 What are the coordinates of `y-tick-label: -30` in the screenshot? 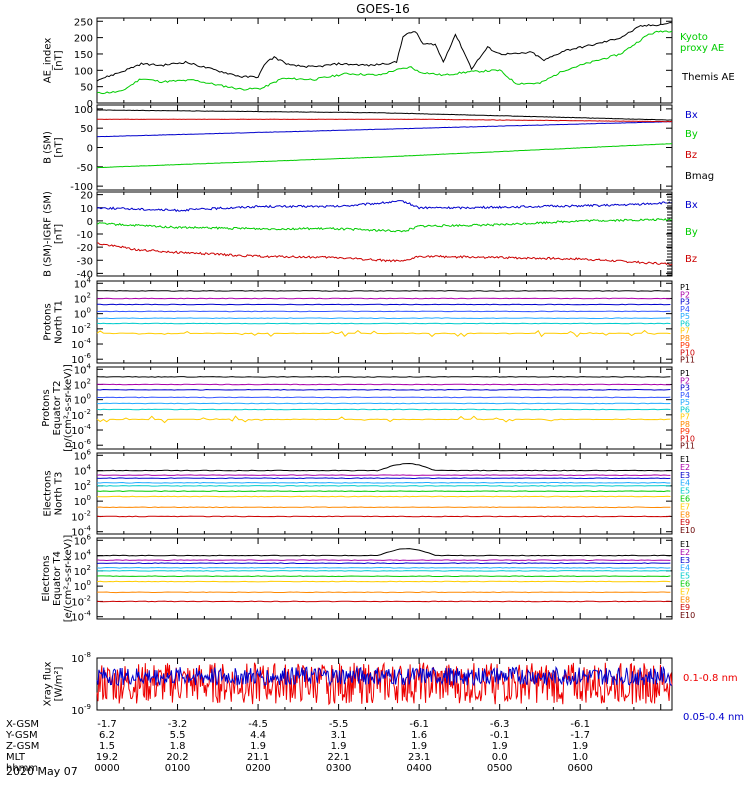 It's located at (85, 261).